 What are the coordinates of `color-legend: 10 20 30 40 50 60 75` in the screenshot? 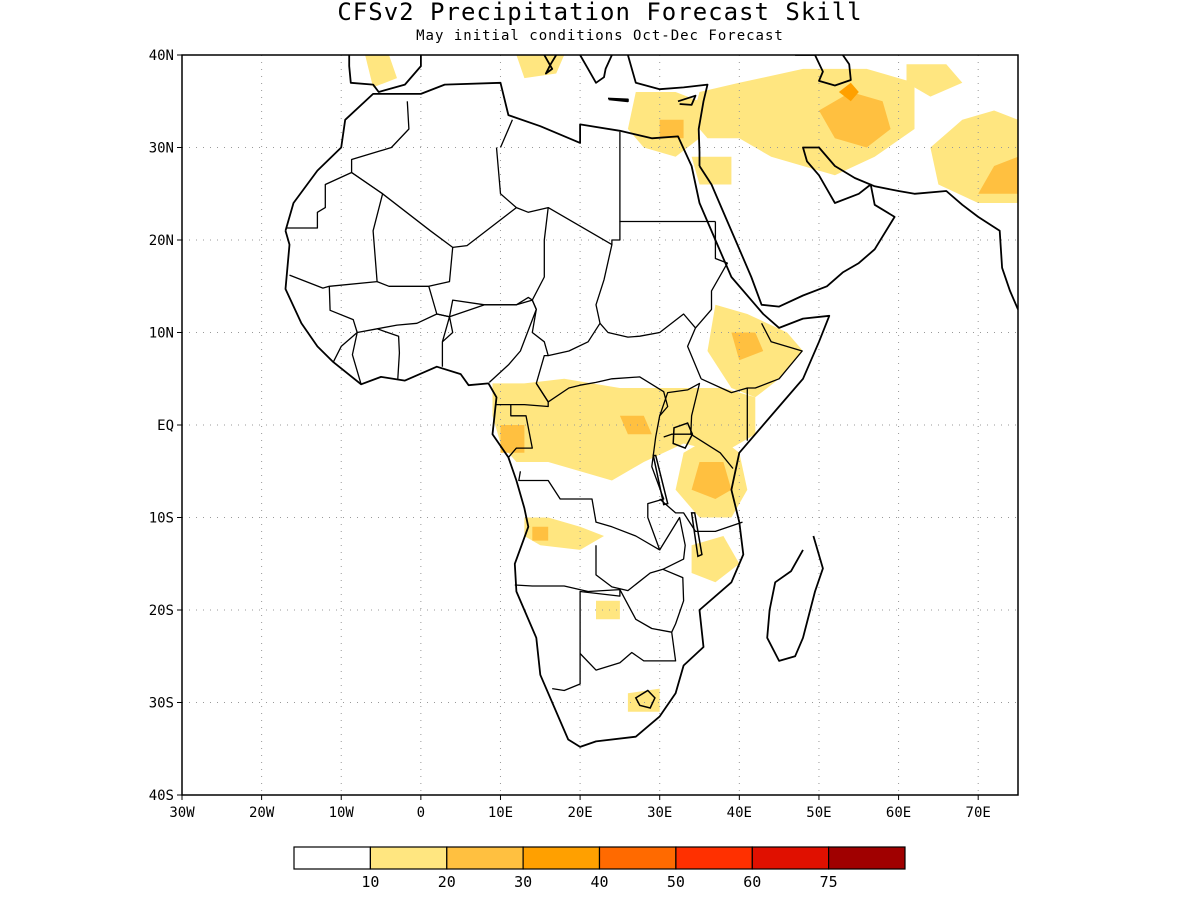 It's located at (599, 868).